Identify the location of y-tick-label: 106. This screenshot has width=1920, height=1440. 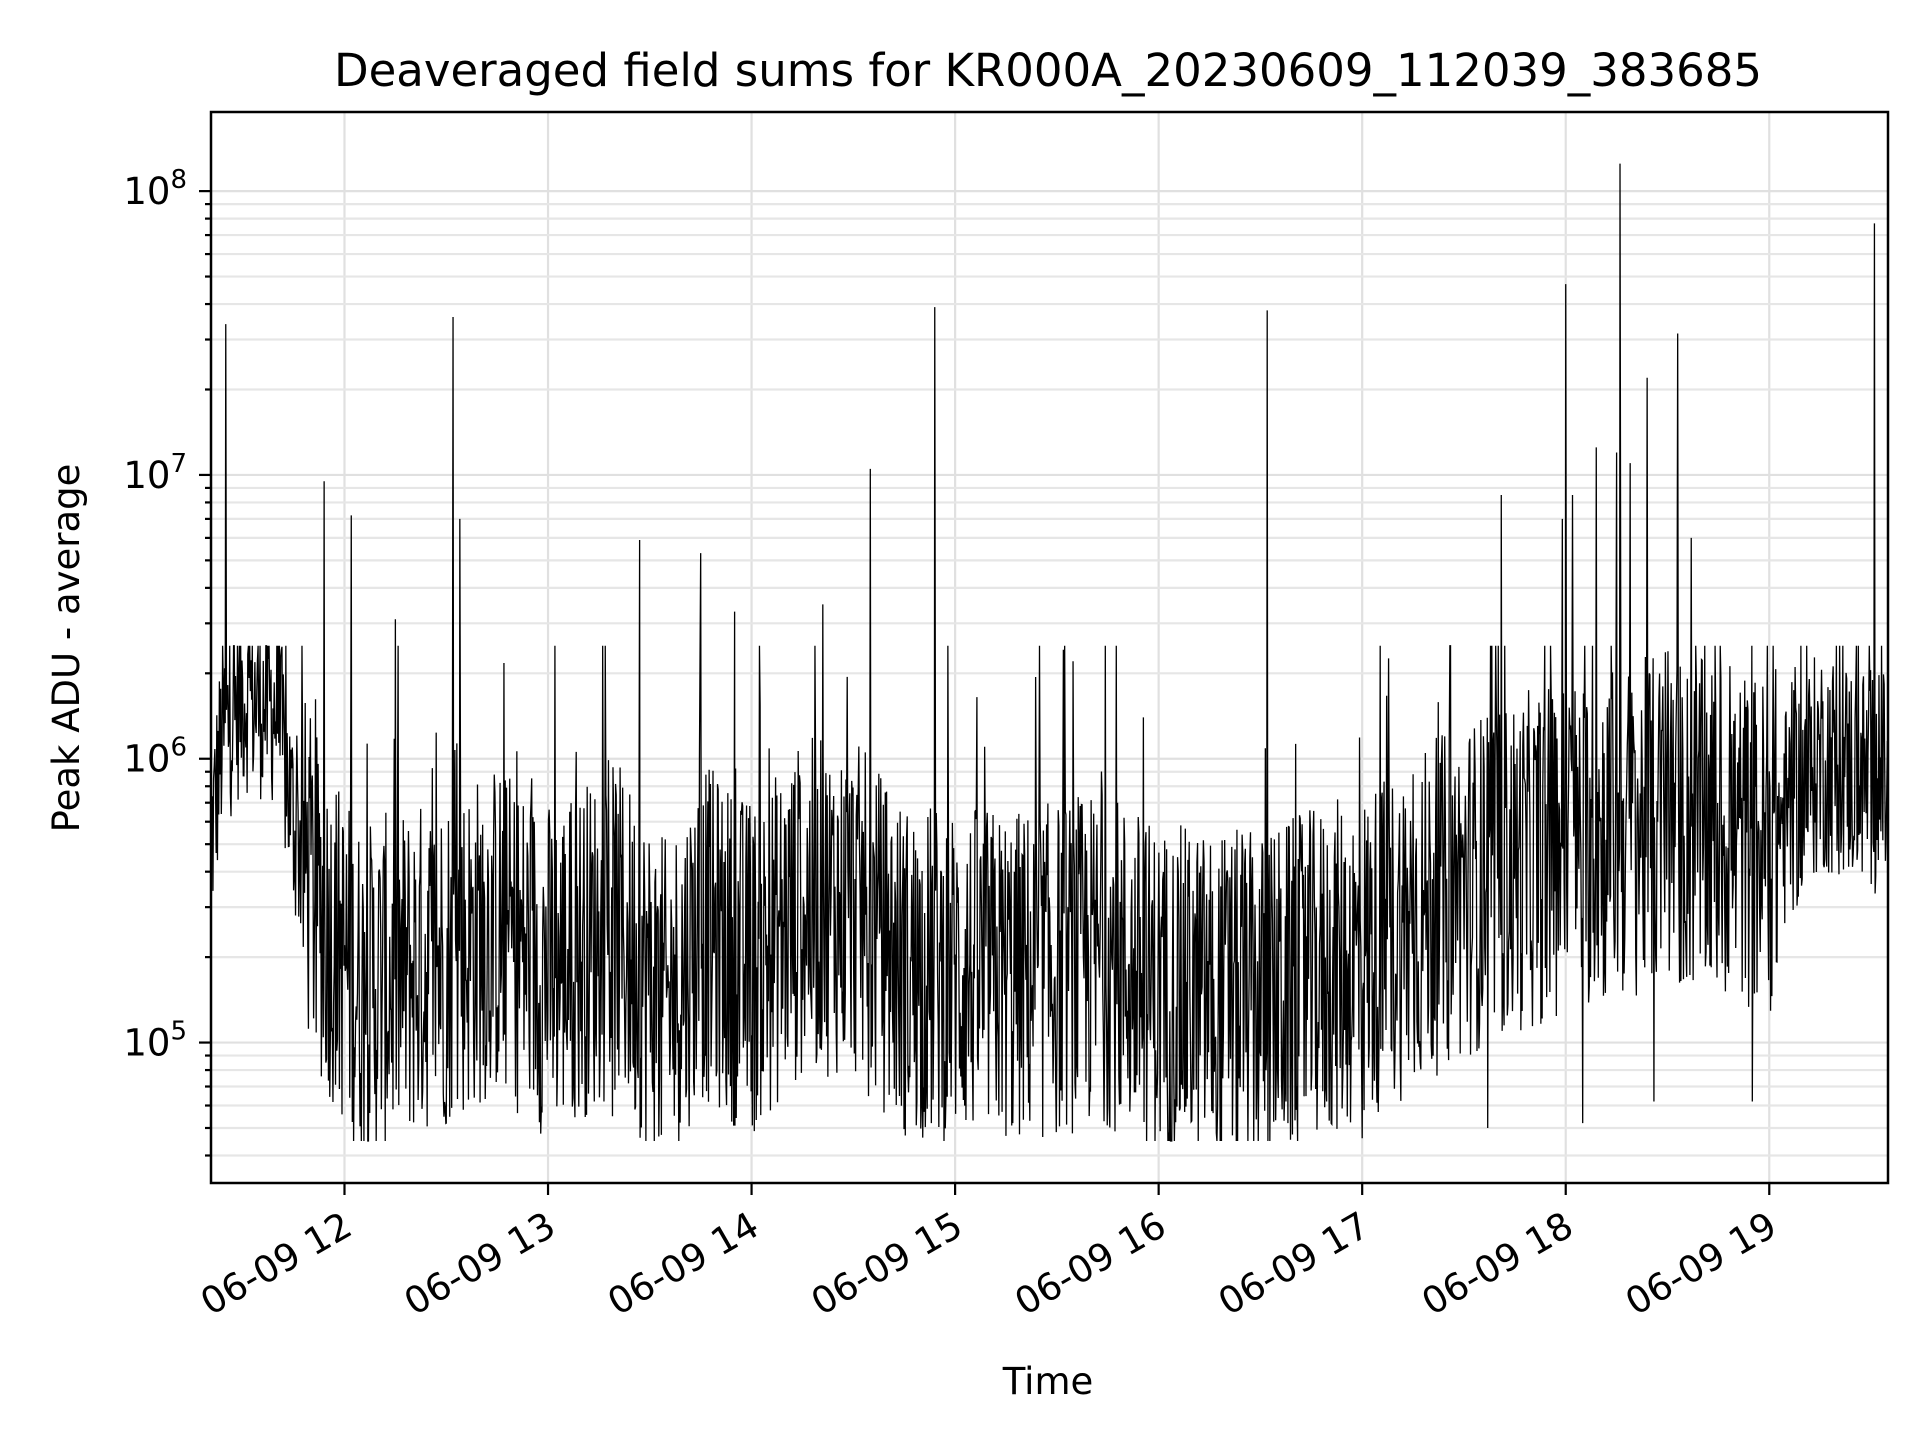
(155, 757).